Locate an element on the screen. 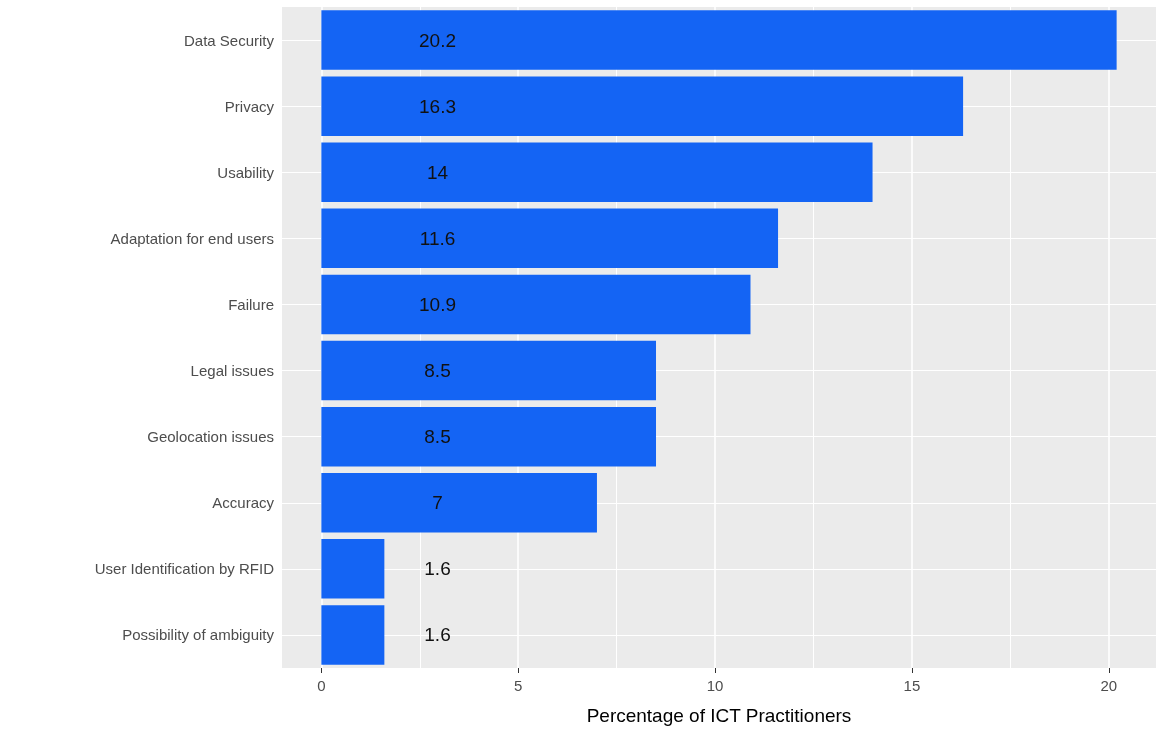  data-label: 16.3 is located at coordinates (437, 106).